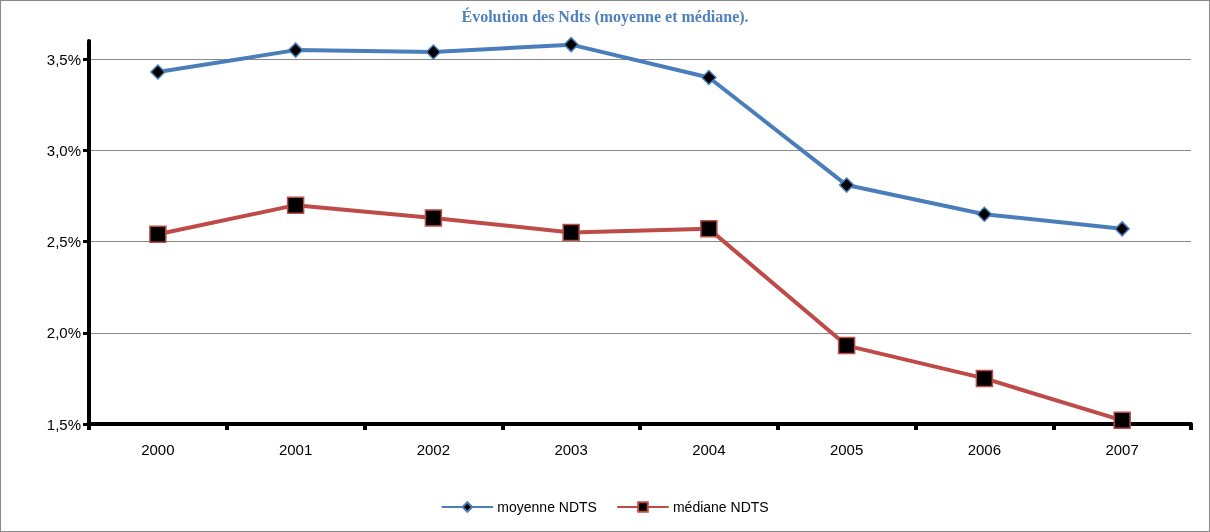 Image resolution: width=1210 pixels, height=532 pixels. I want to click on x-tick-label: 2002, so click(433, 449).